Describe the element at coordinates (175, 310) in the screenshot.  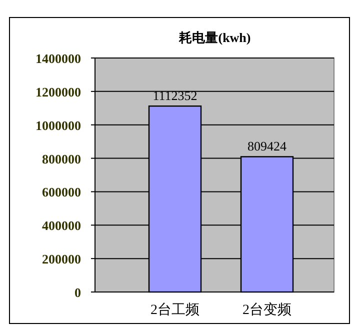
I see `x-tick-label: 2台工频` at that location.